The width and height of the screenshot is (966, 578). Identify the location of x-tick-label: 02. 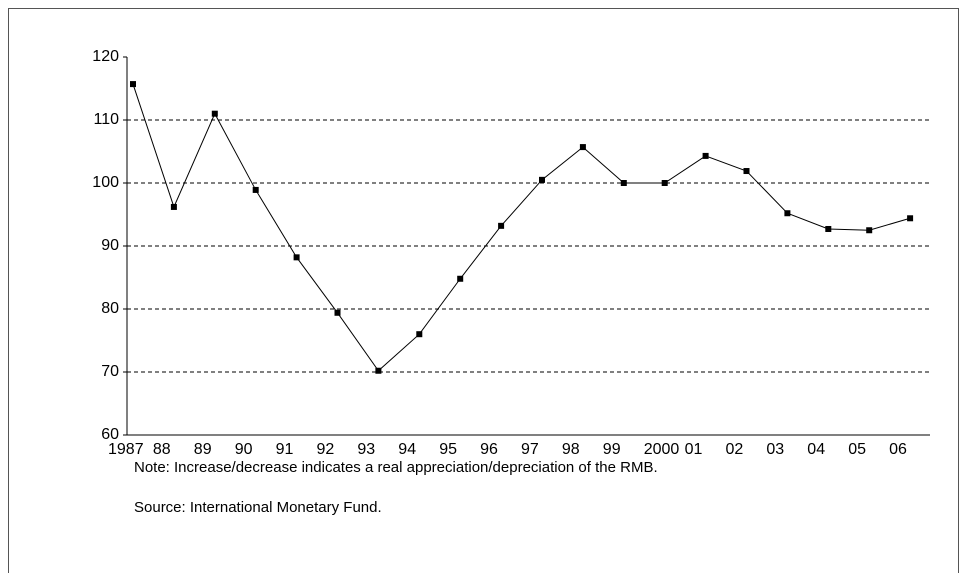
(735, 449).